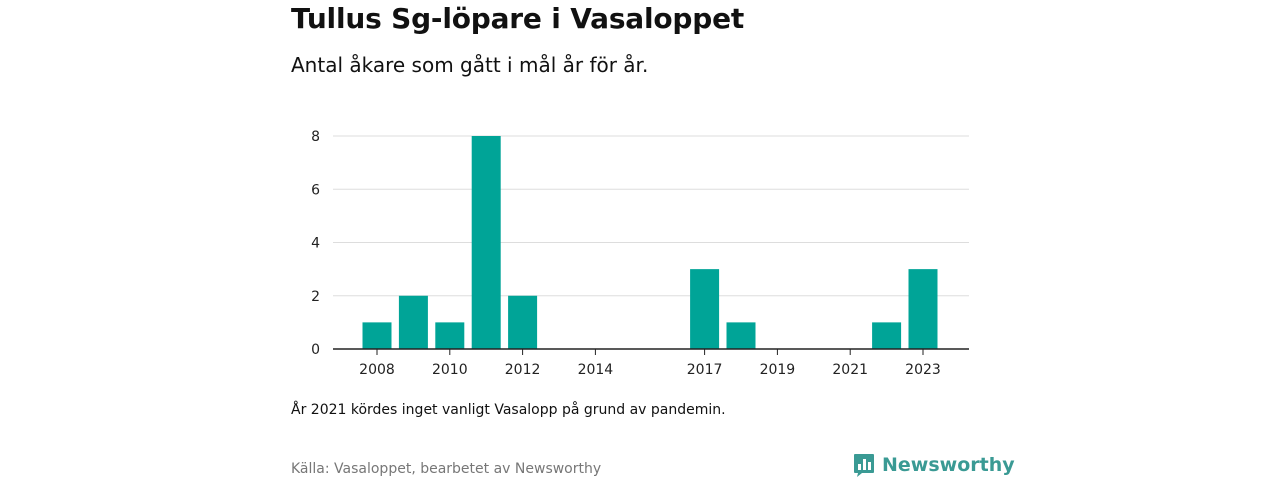 This screenshot has width=1280, height=481. What do you see at coordinates (518, 18) in the screenshot?
I see `chart-title: Tullus Sg-löpare i Vasaloppet` at bounding box center [518, 18].